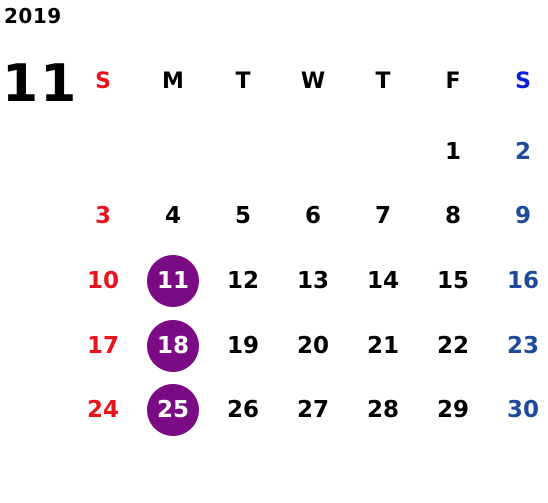  Describe the element at coordinates (242, 410) in the screenshot. I see `calendar-day: 26` at that location.